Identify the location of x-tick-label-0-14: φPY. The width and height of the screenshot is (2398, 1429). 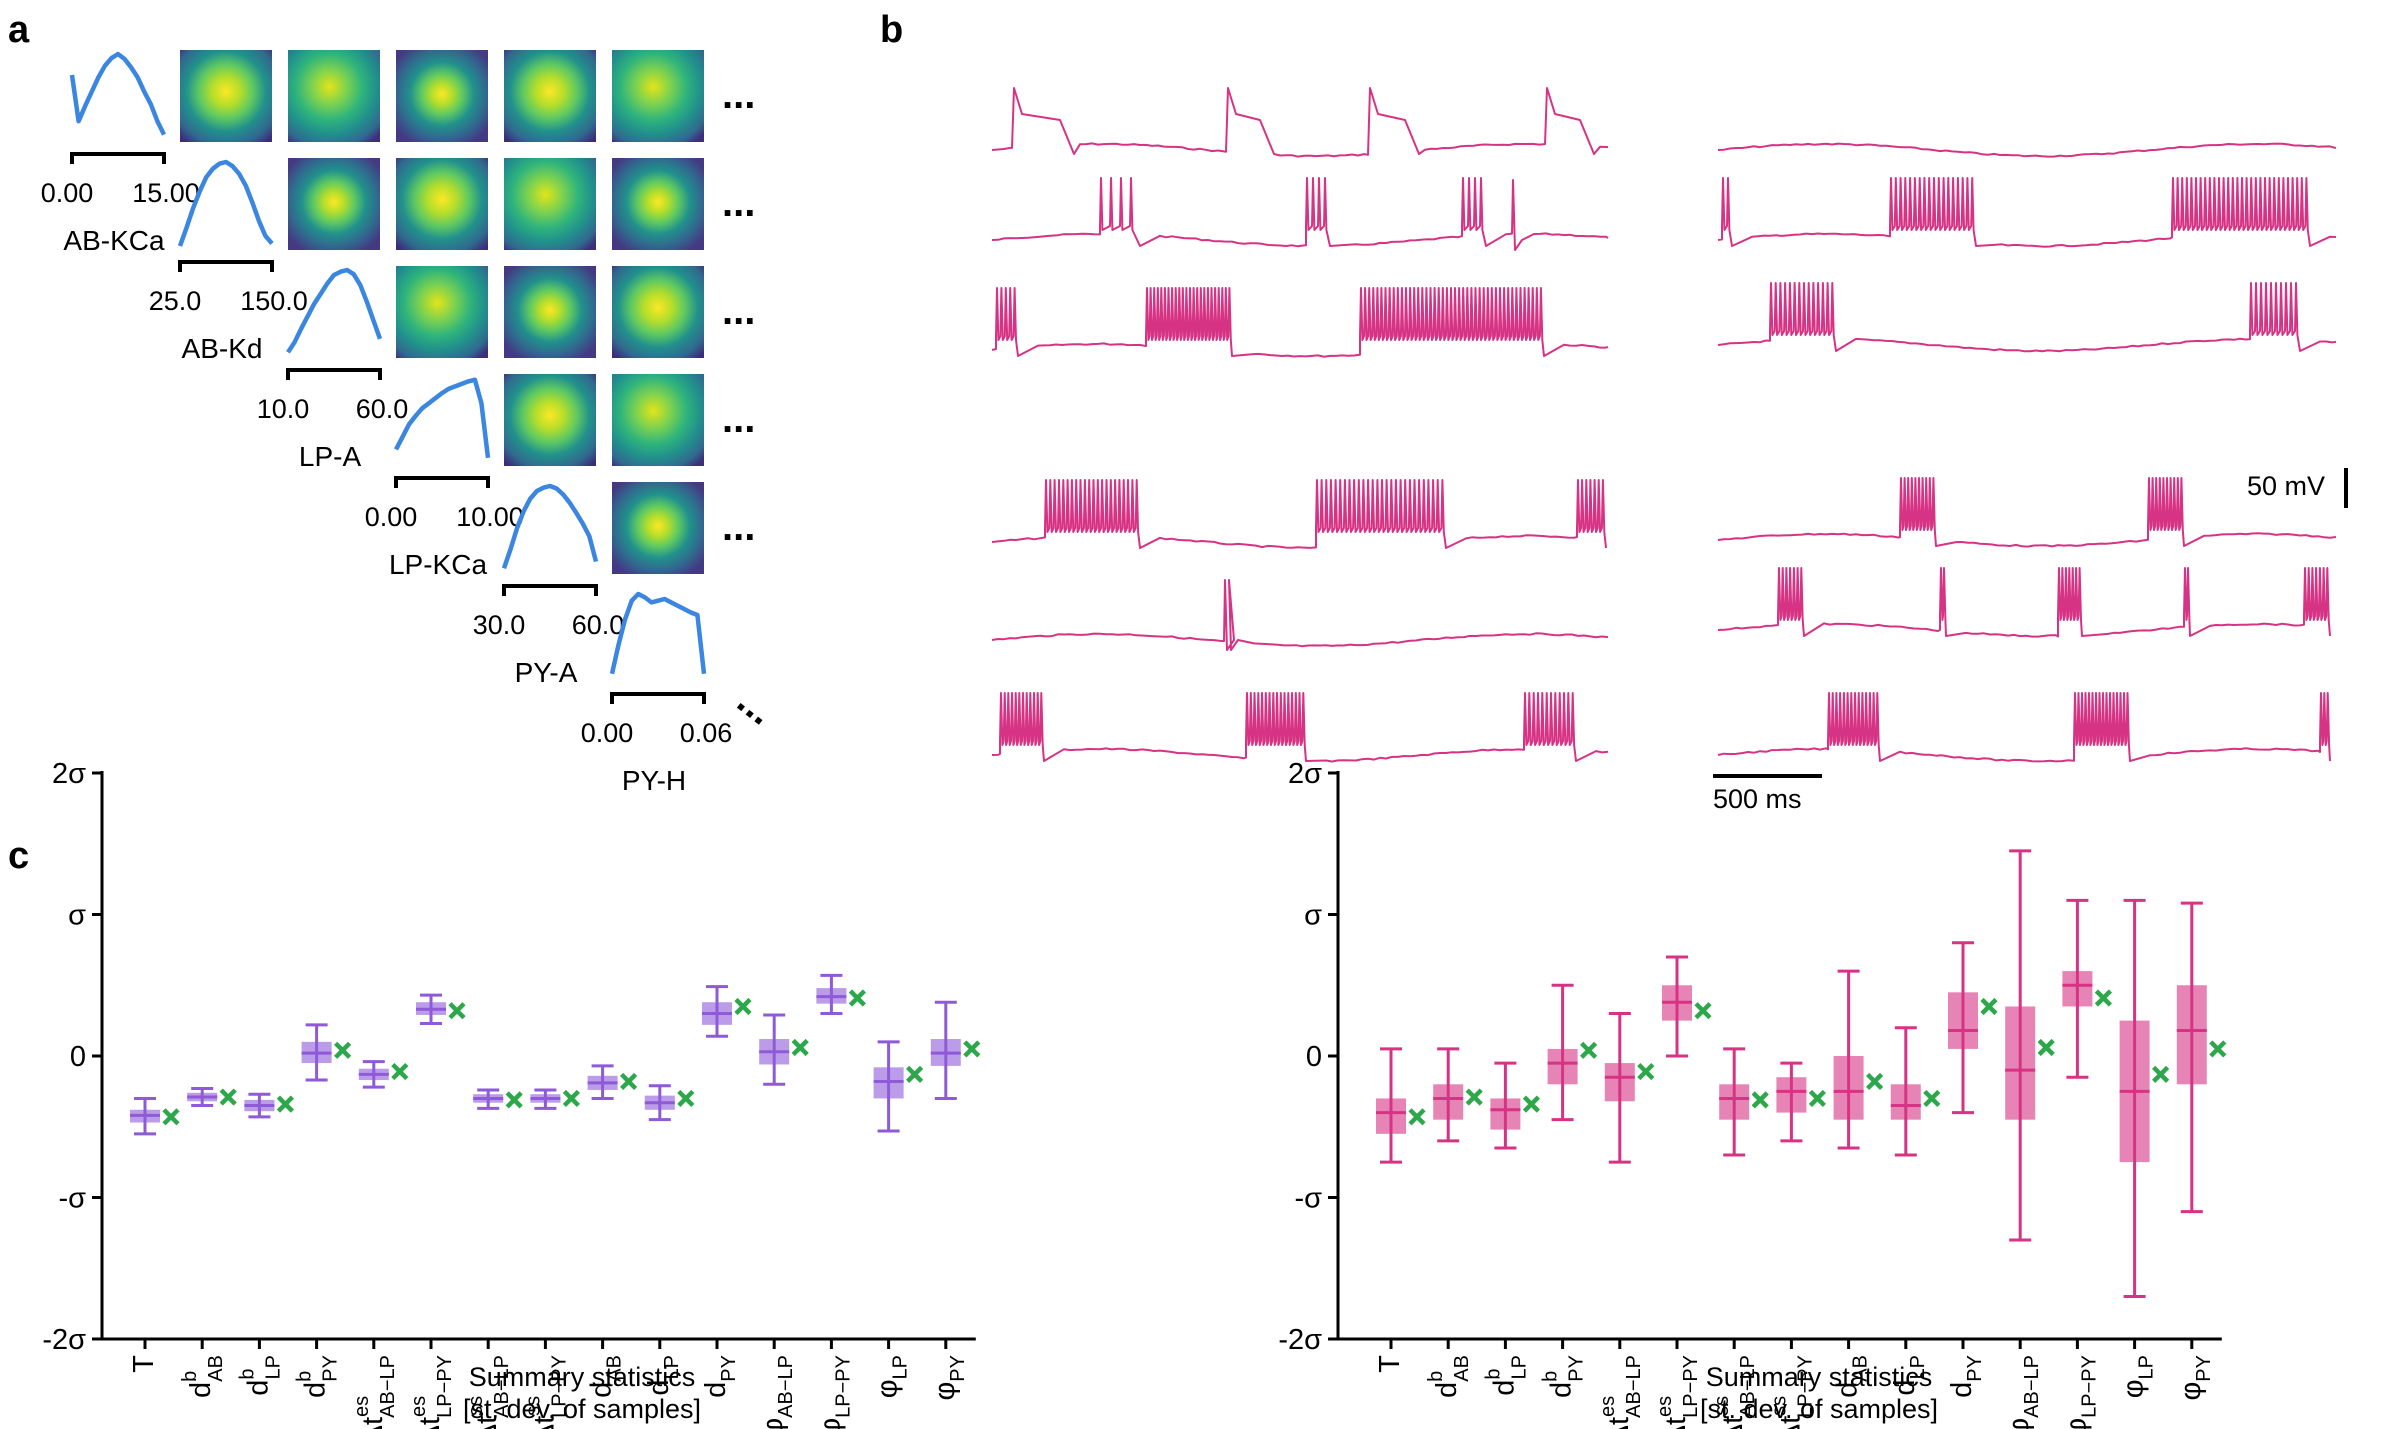
(949, 1378).